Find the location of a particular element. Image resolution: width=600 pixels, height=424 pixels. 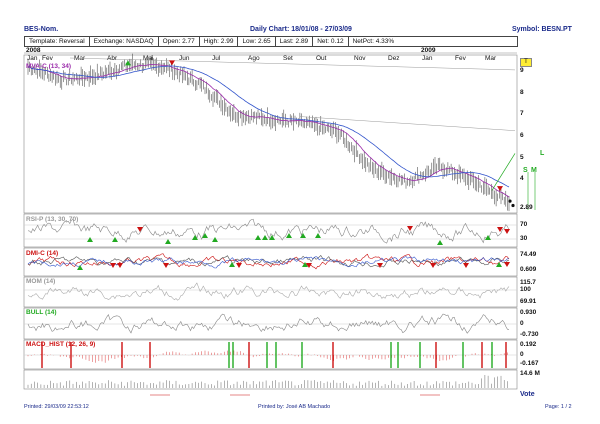

macd-tick-label: 0.192 is located at coordinates (528, 344).